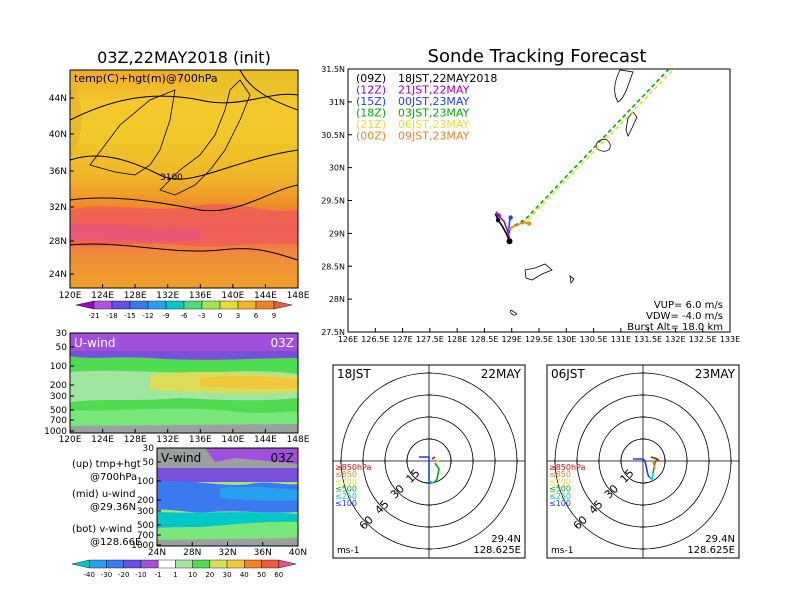 The width and height of the screenshot is (792, 612). What do you see at coordinates (512, 339) in the screenshot?
I see `lon-tick-label: 129E` at bounding box center [512, 339].